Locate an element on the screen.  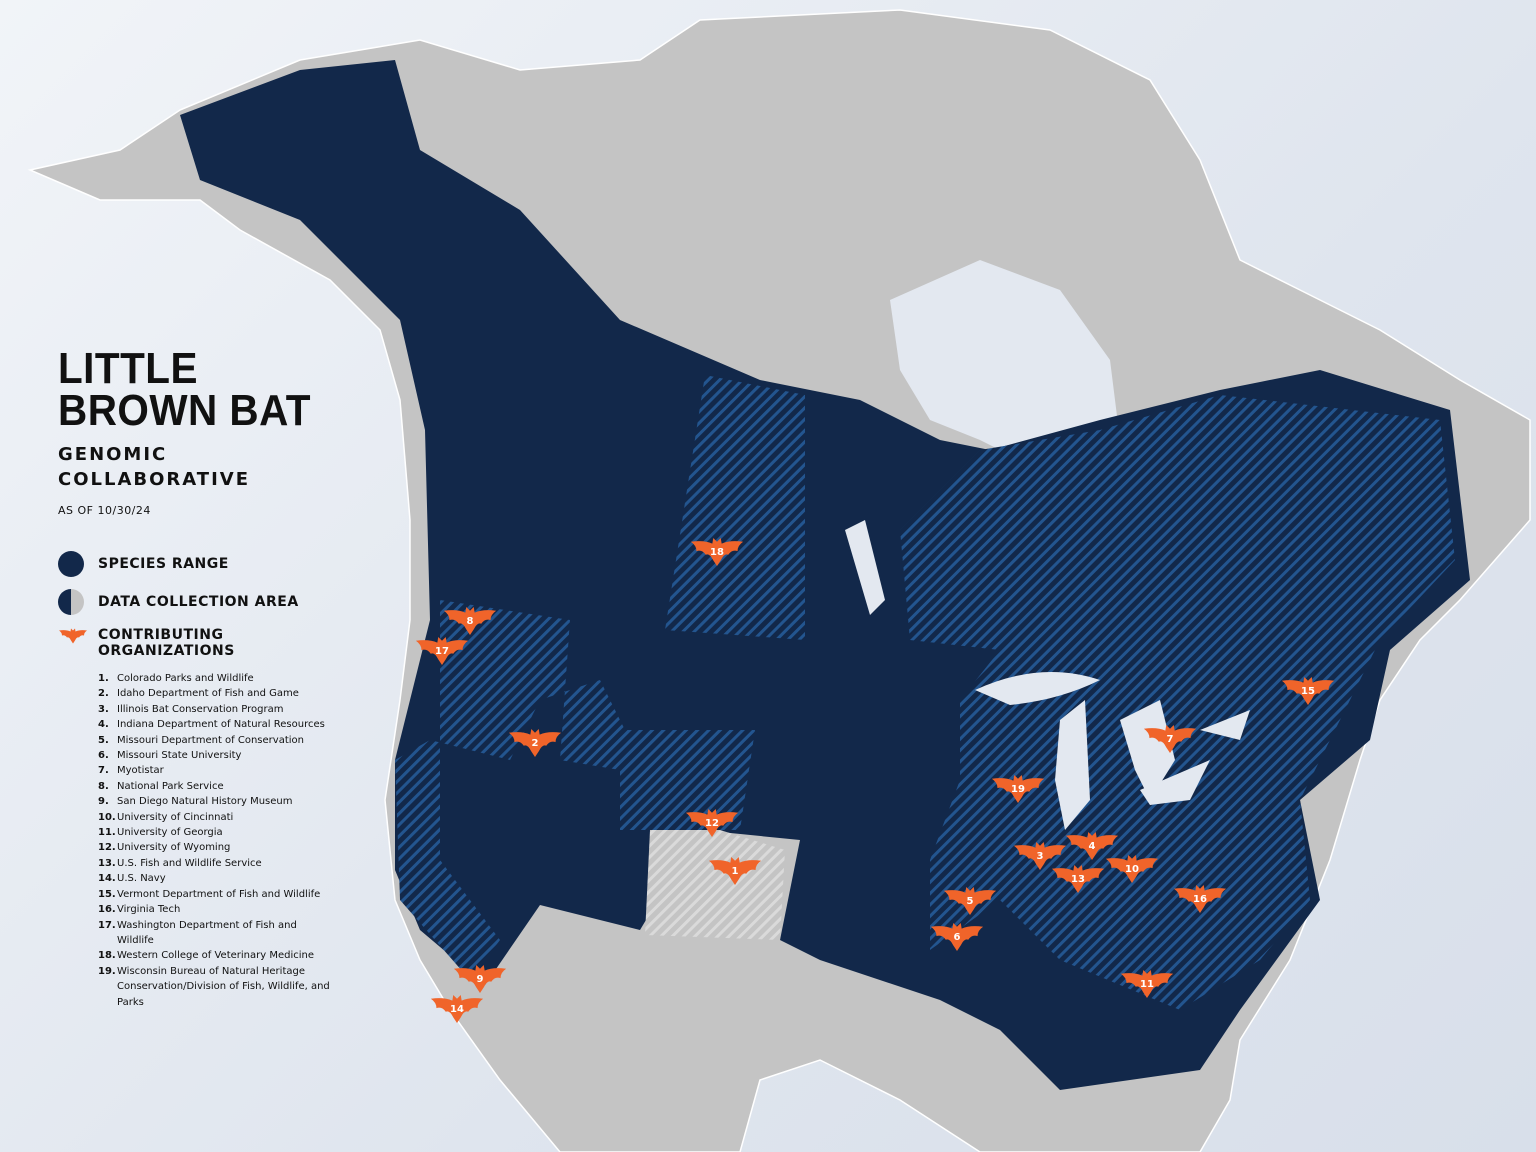
marker-number: 5 is located at coordinates (970, 901).